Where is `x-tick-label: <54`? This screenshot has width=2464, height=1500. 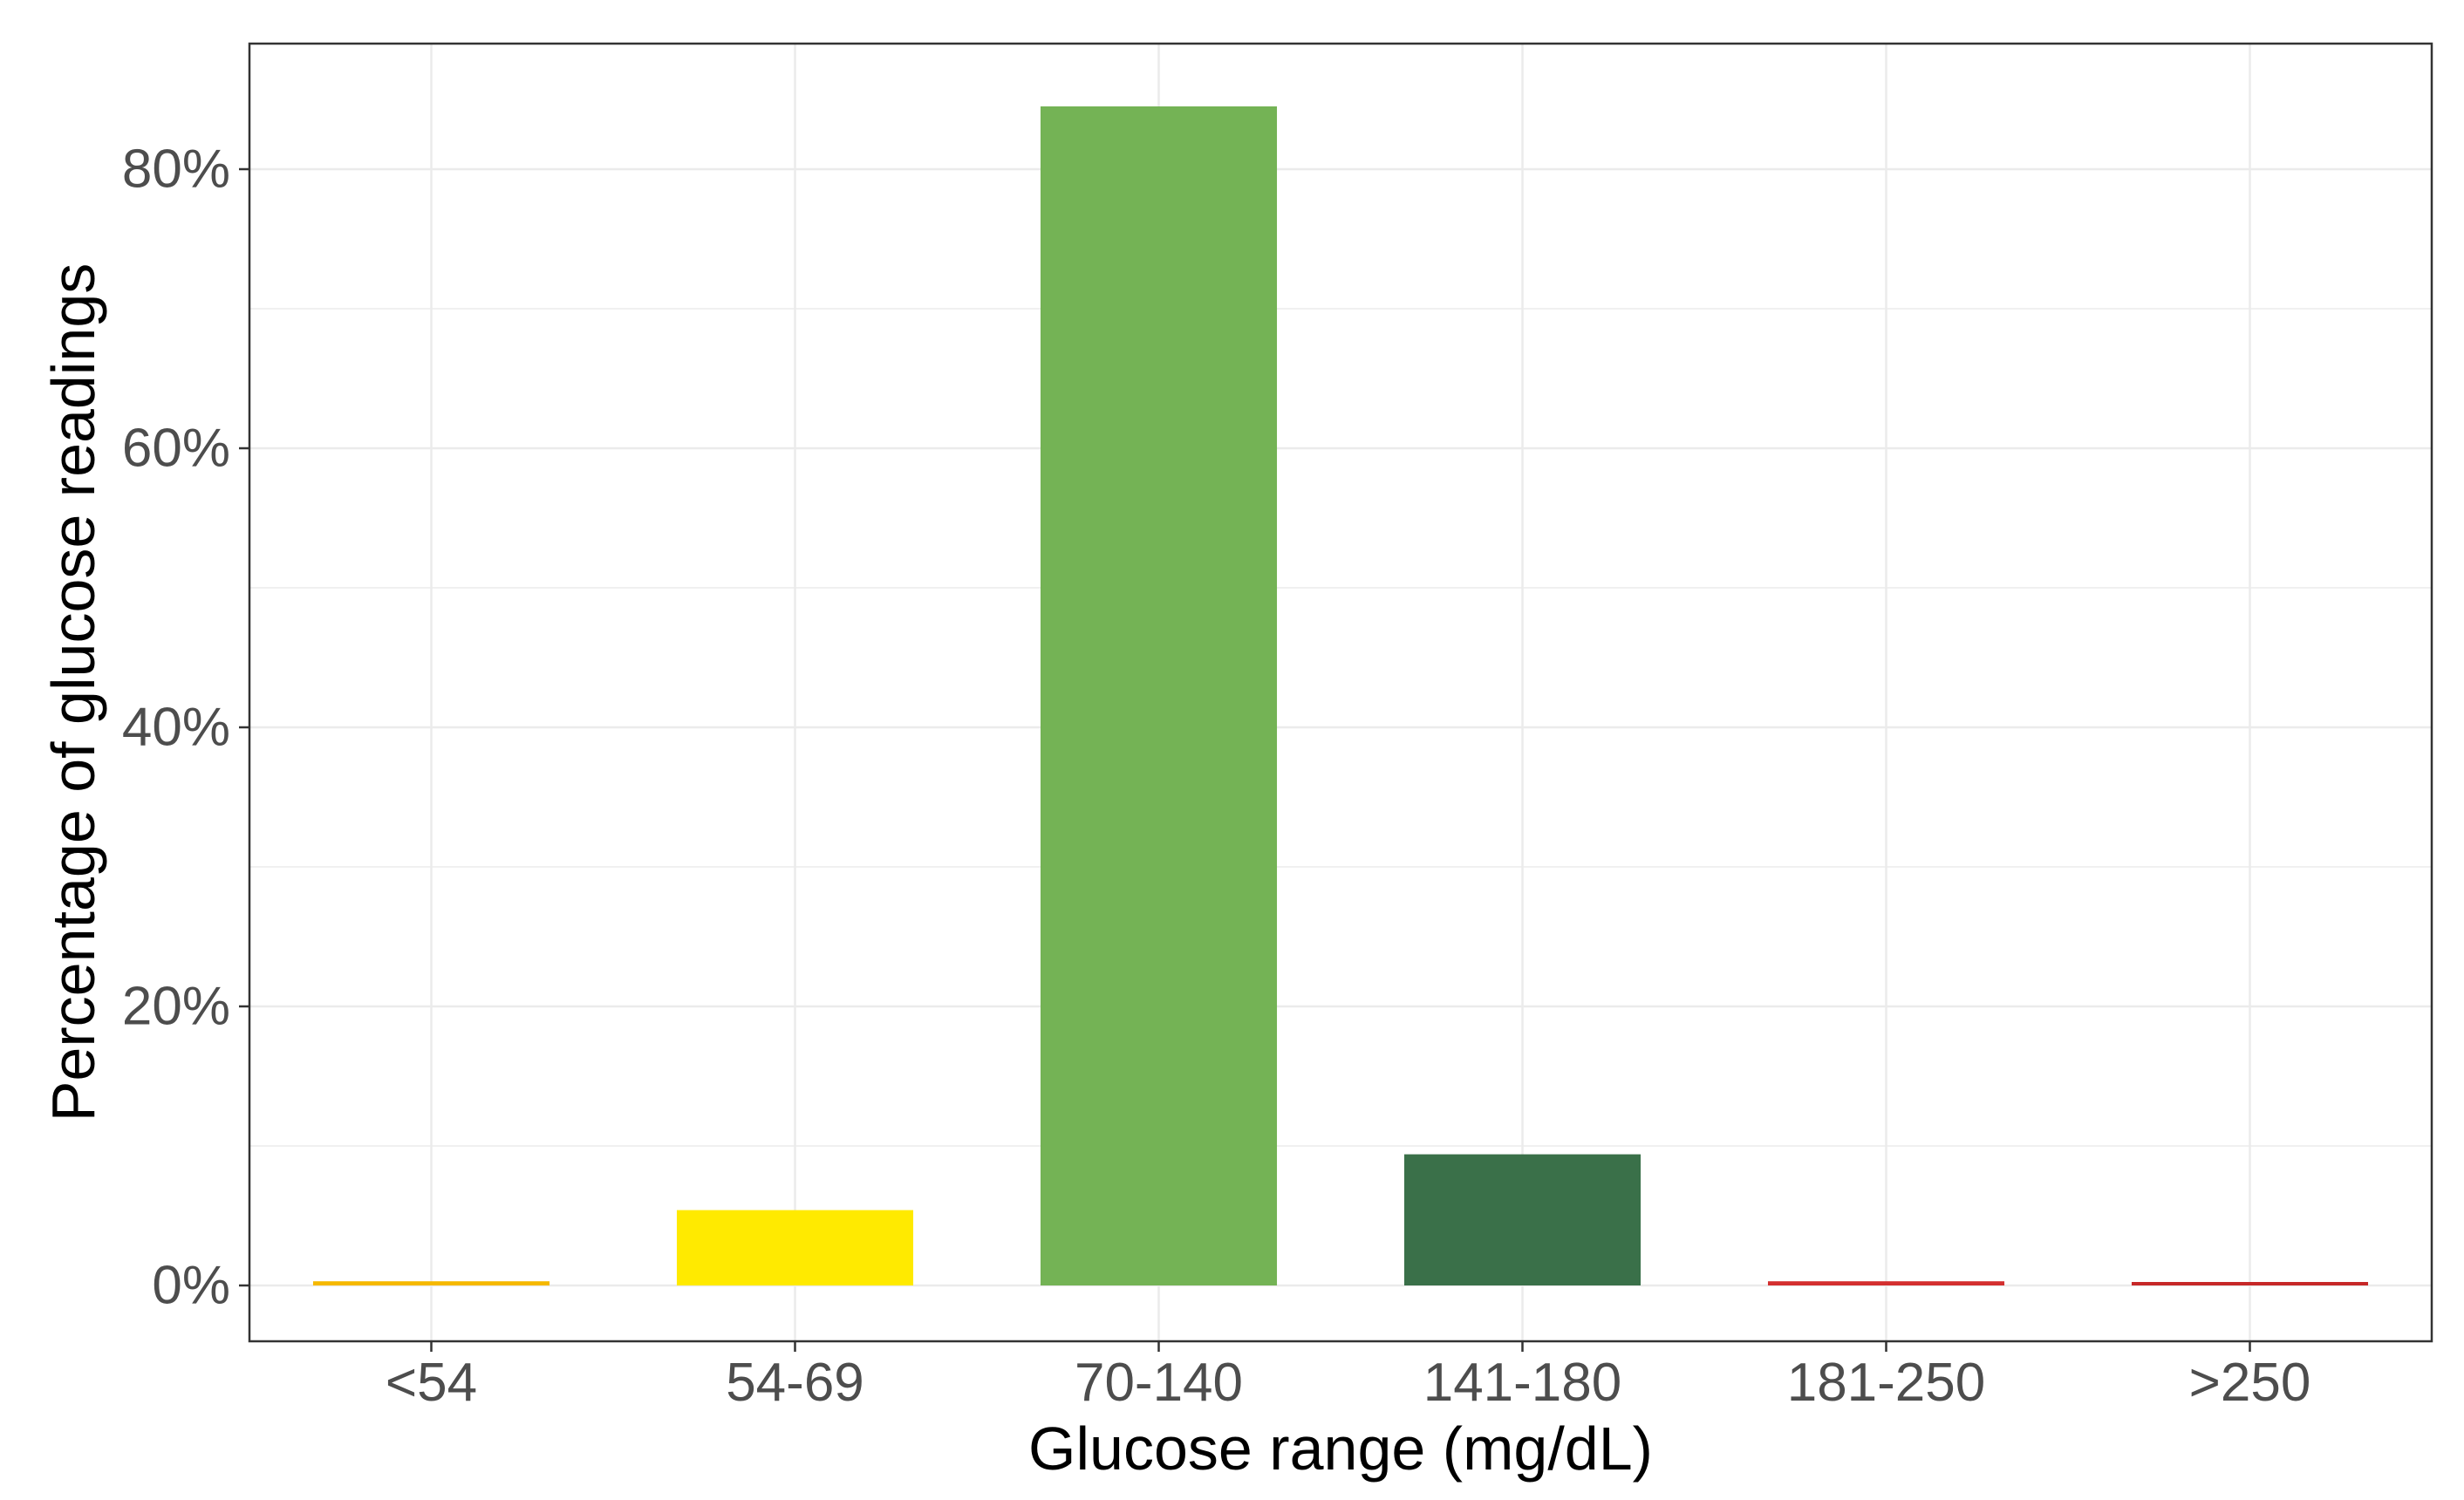
x-tick-label: <54 is located at coordinates (431, 1383).